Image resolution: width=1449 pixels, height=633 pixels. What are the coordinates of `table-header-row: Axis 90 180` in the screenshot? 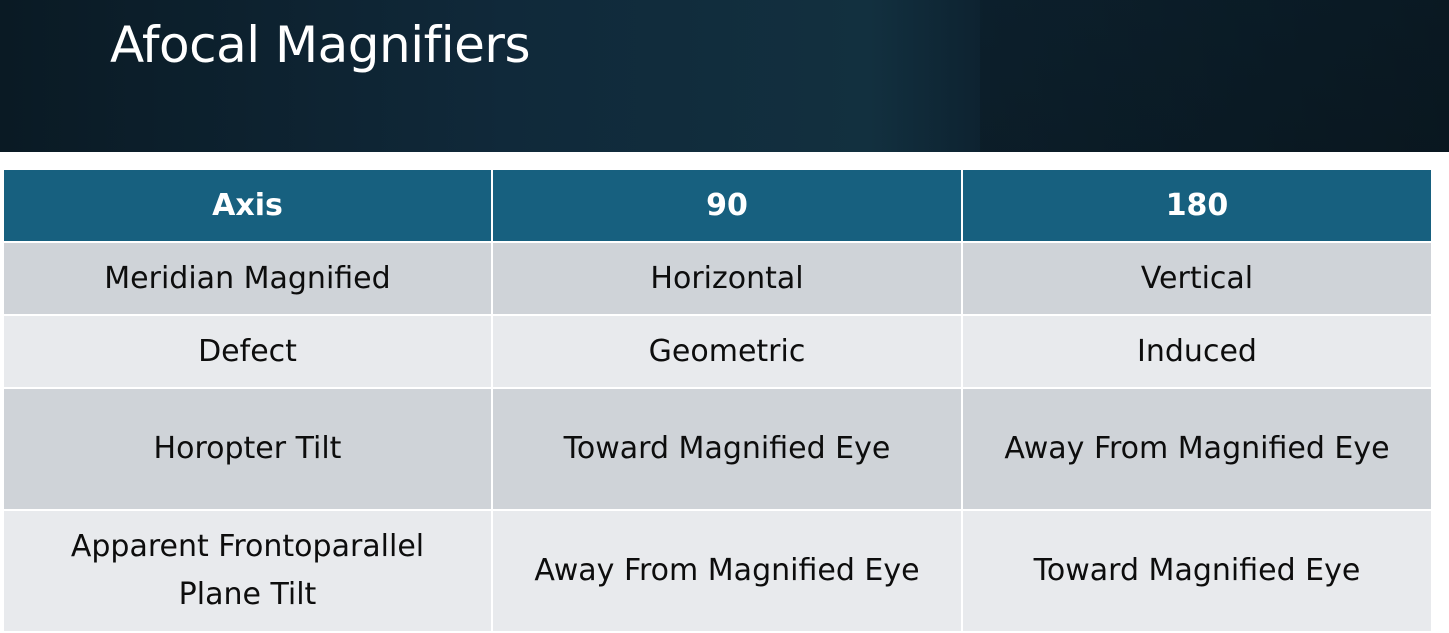 It's located at (717, 205).